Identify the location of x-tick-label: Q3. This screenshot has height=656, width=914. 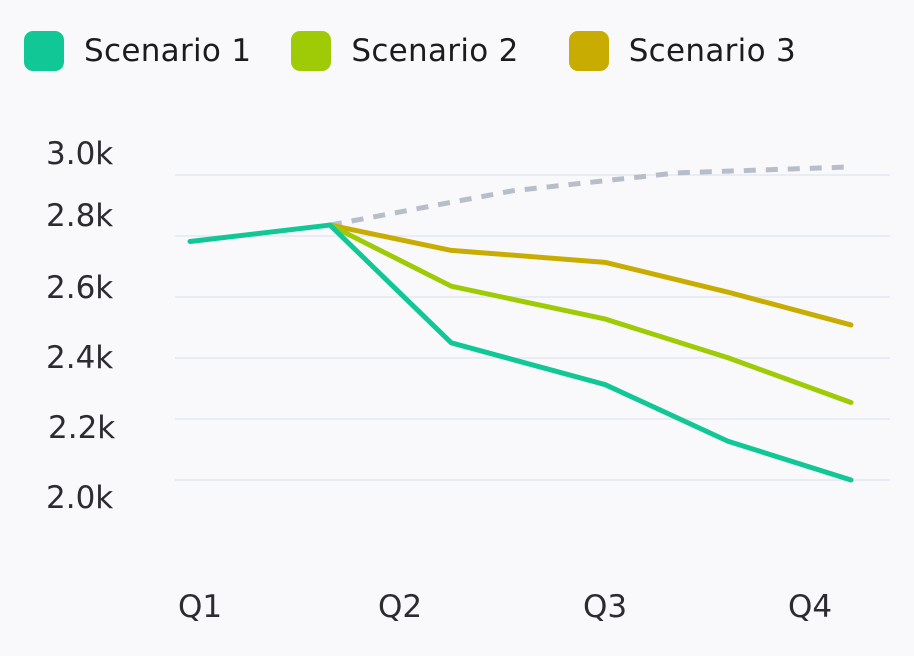
(605, 607).